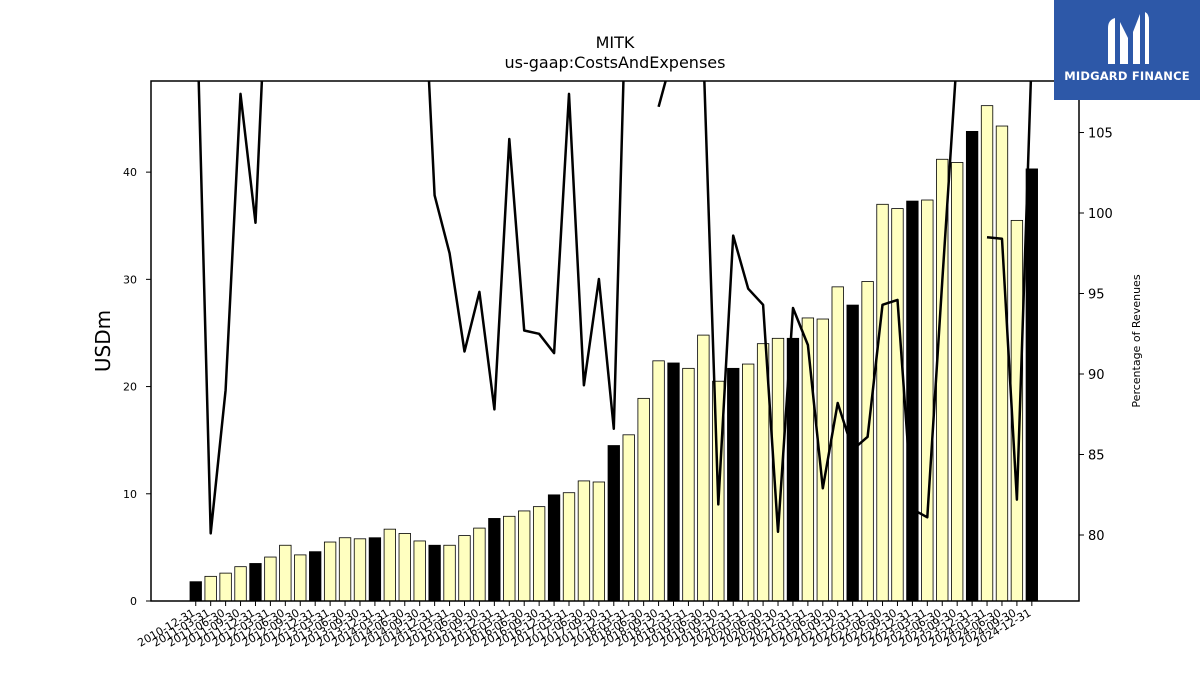 This screenshot has height=675, width=1200. I want to click on midgard-finance-logo: MIDGARD FINANCE, so click(1127, 50).